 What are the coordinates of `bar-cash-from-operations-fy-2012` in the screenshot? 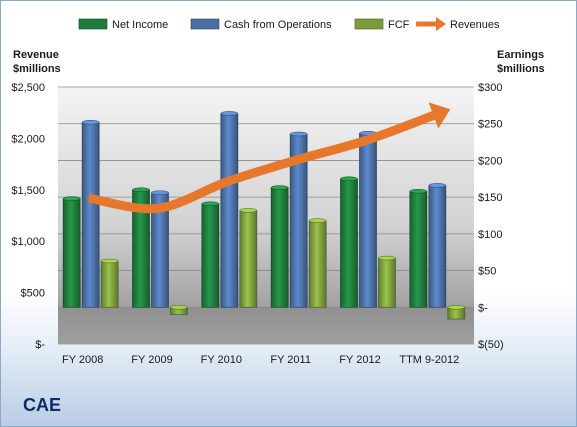 It's located at (368, 219).